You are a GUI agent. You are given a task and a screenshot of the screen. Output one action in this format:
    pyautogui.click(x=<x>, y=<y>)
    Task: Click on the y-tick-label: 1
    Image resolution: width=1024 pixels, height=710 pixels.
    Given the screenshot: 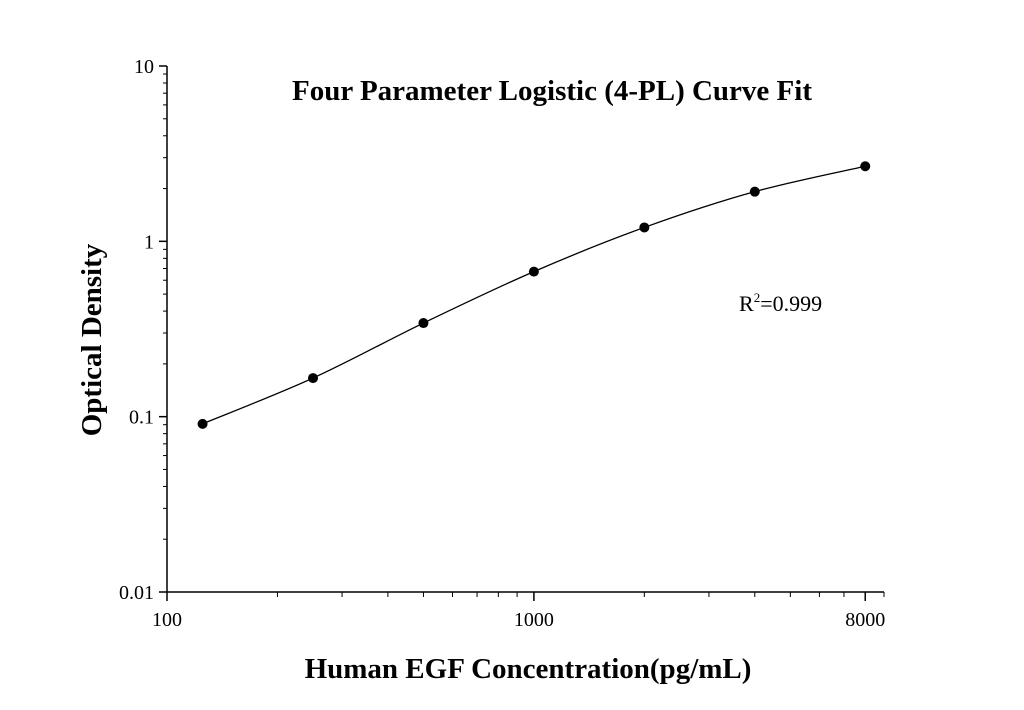 What is the action you would take?
    pyautogui.click(x=149, y=242)
    